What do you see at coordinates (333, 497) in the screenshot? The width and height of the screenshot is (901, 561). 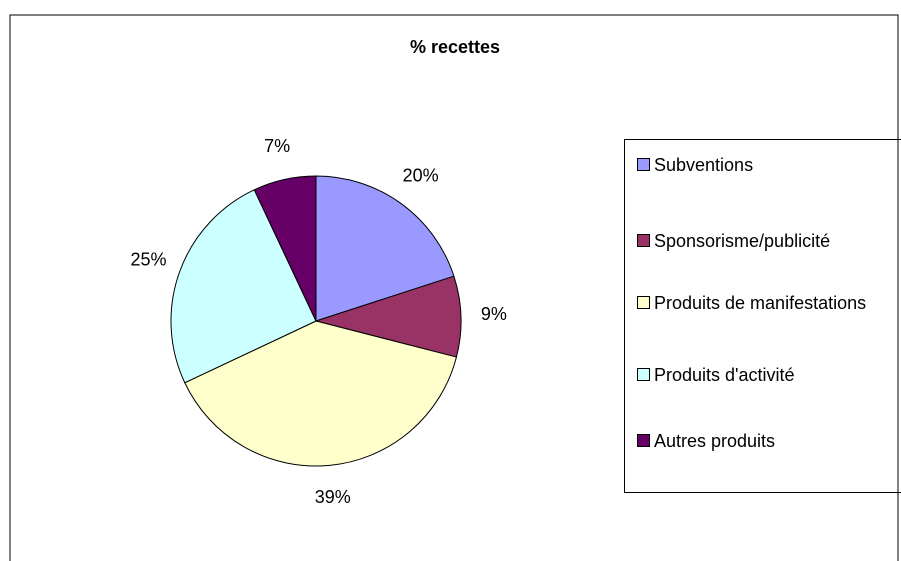 I see `data-label: 39%` at bounding box center [333, 497].